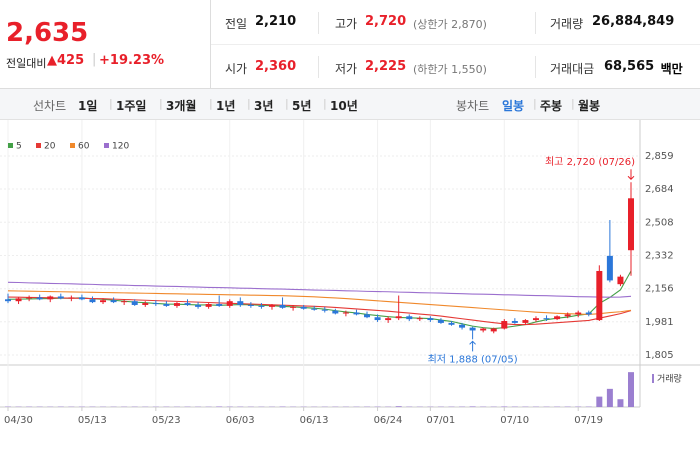  What do you see at coordinates (346, 69) in the screenshot?
I see `stat-label: 저가` at bounding box center [346, 69].